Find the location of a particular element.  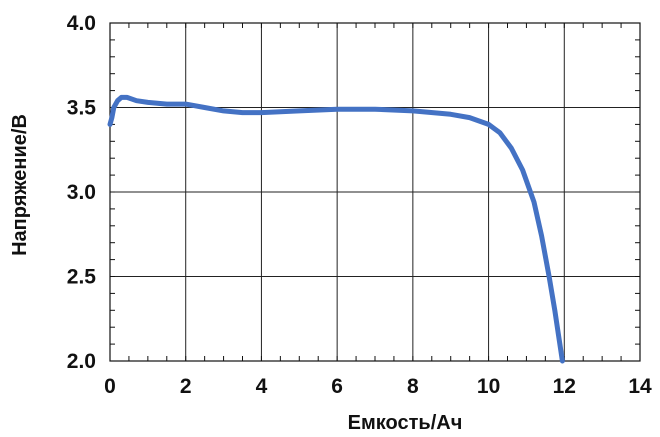

y-tick-label: 3.0 is located at coordinates (81, 192).